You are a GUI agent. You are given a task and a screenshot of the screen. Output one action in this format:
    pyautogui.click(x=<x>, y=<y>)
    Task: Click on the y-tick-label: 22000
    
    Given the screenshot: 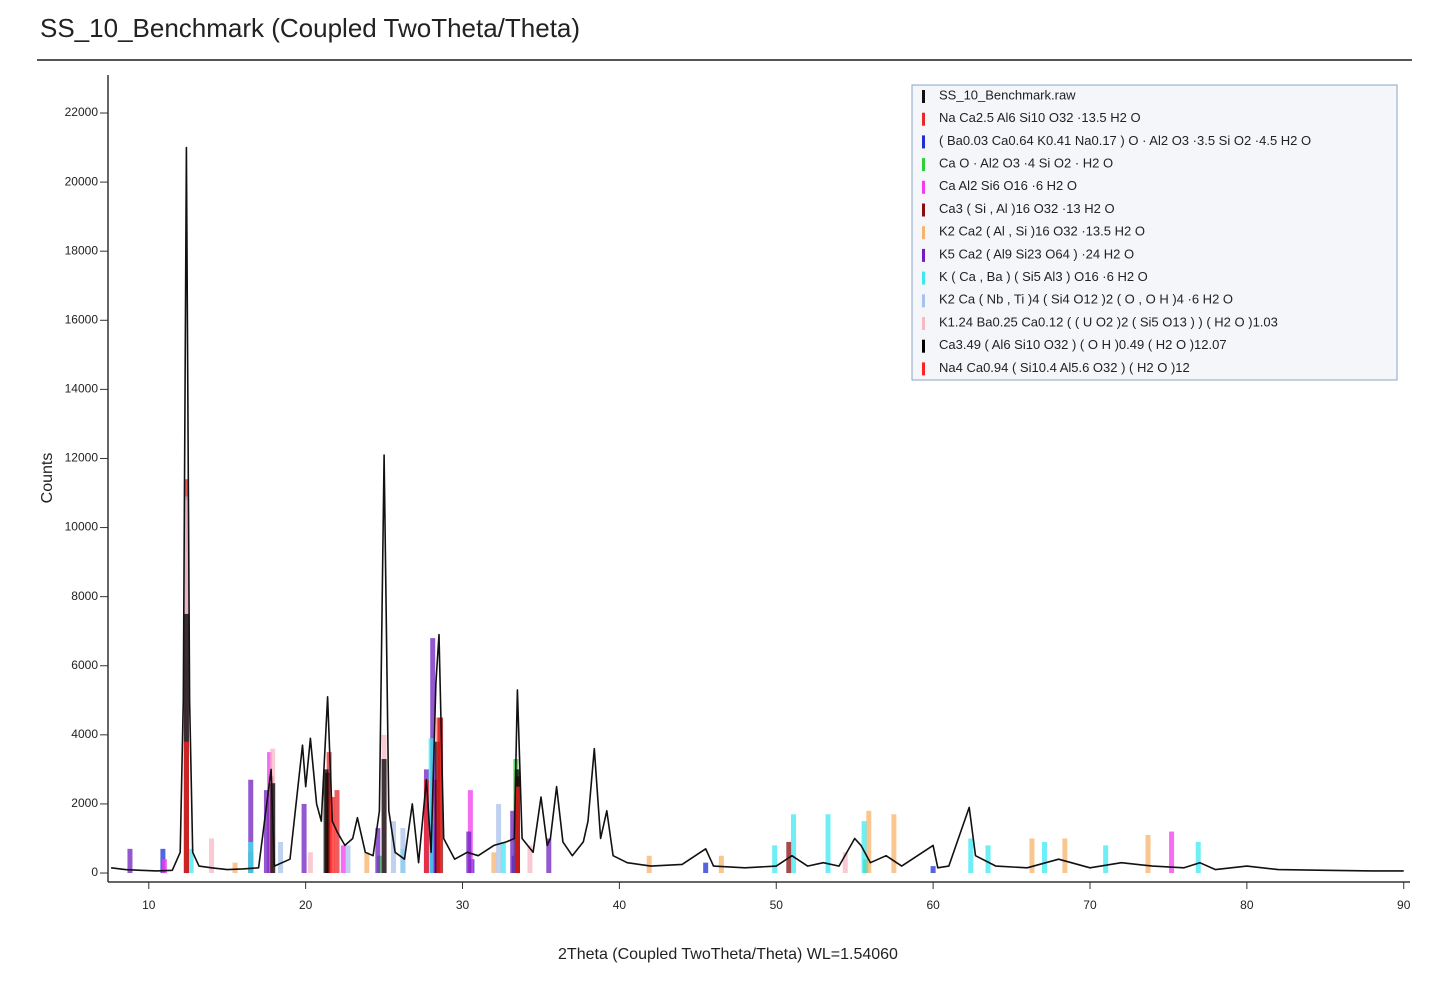 What is the action you would take?
    pyautogui.click(x=82, y=112)
    